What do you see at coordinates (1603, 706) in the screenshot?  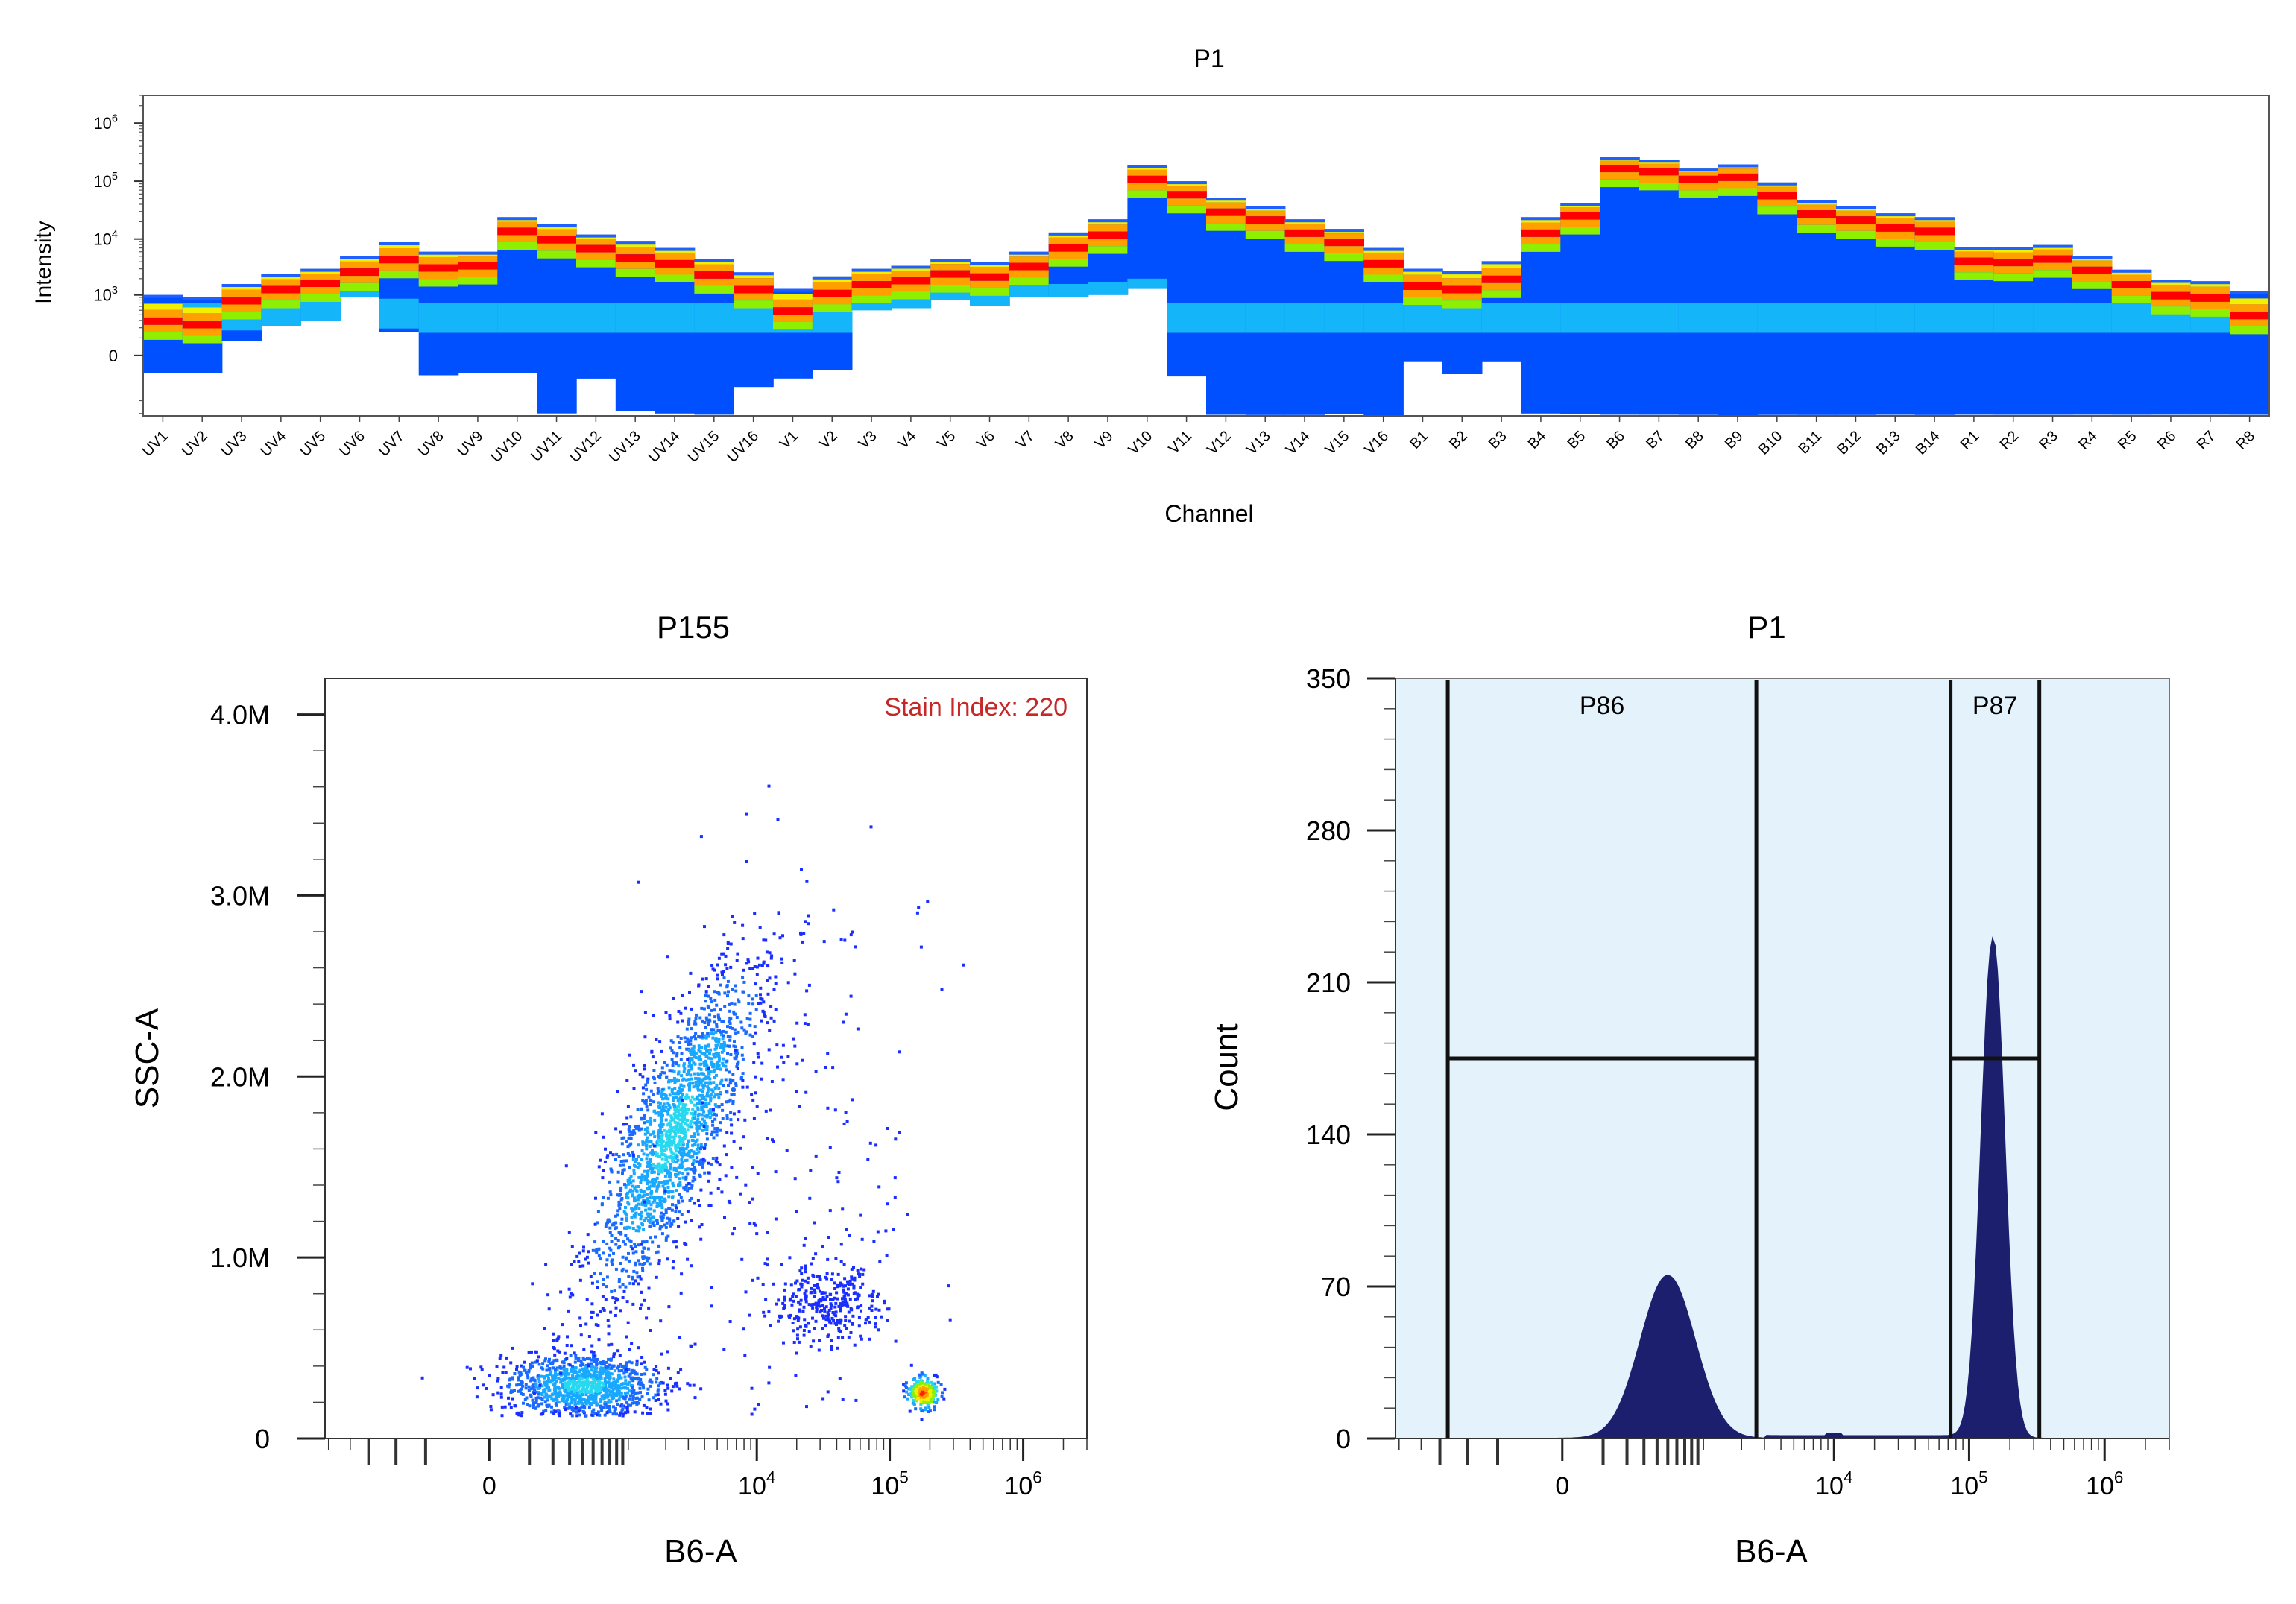 I see `gate-label: P86` at bounding box center [1603, 706].